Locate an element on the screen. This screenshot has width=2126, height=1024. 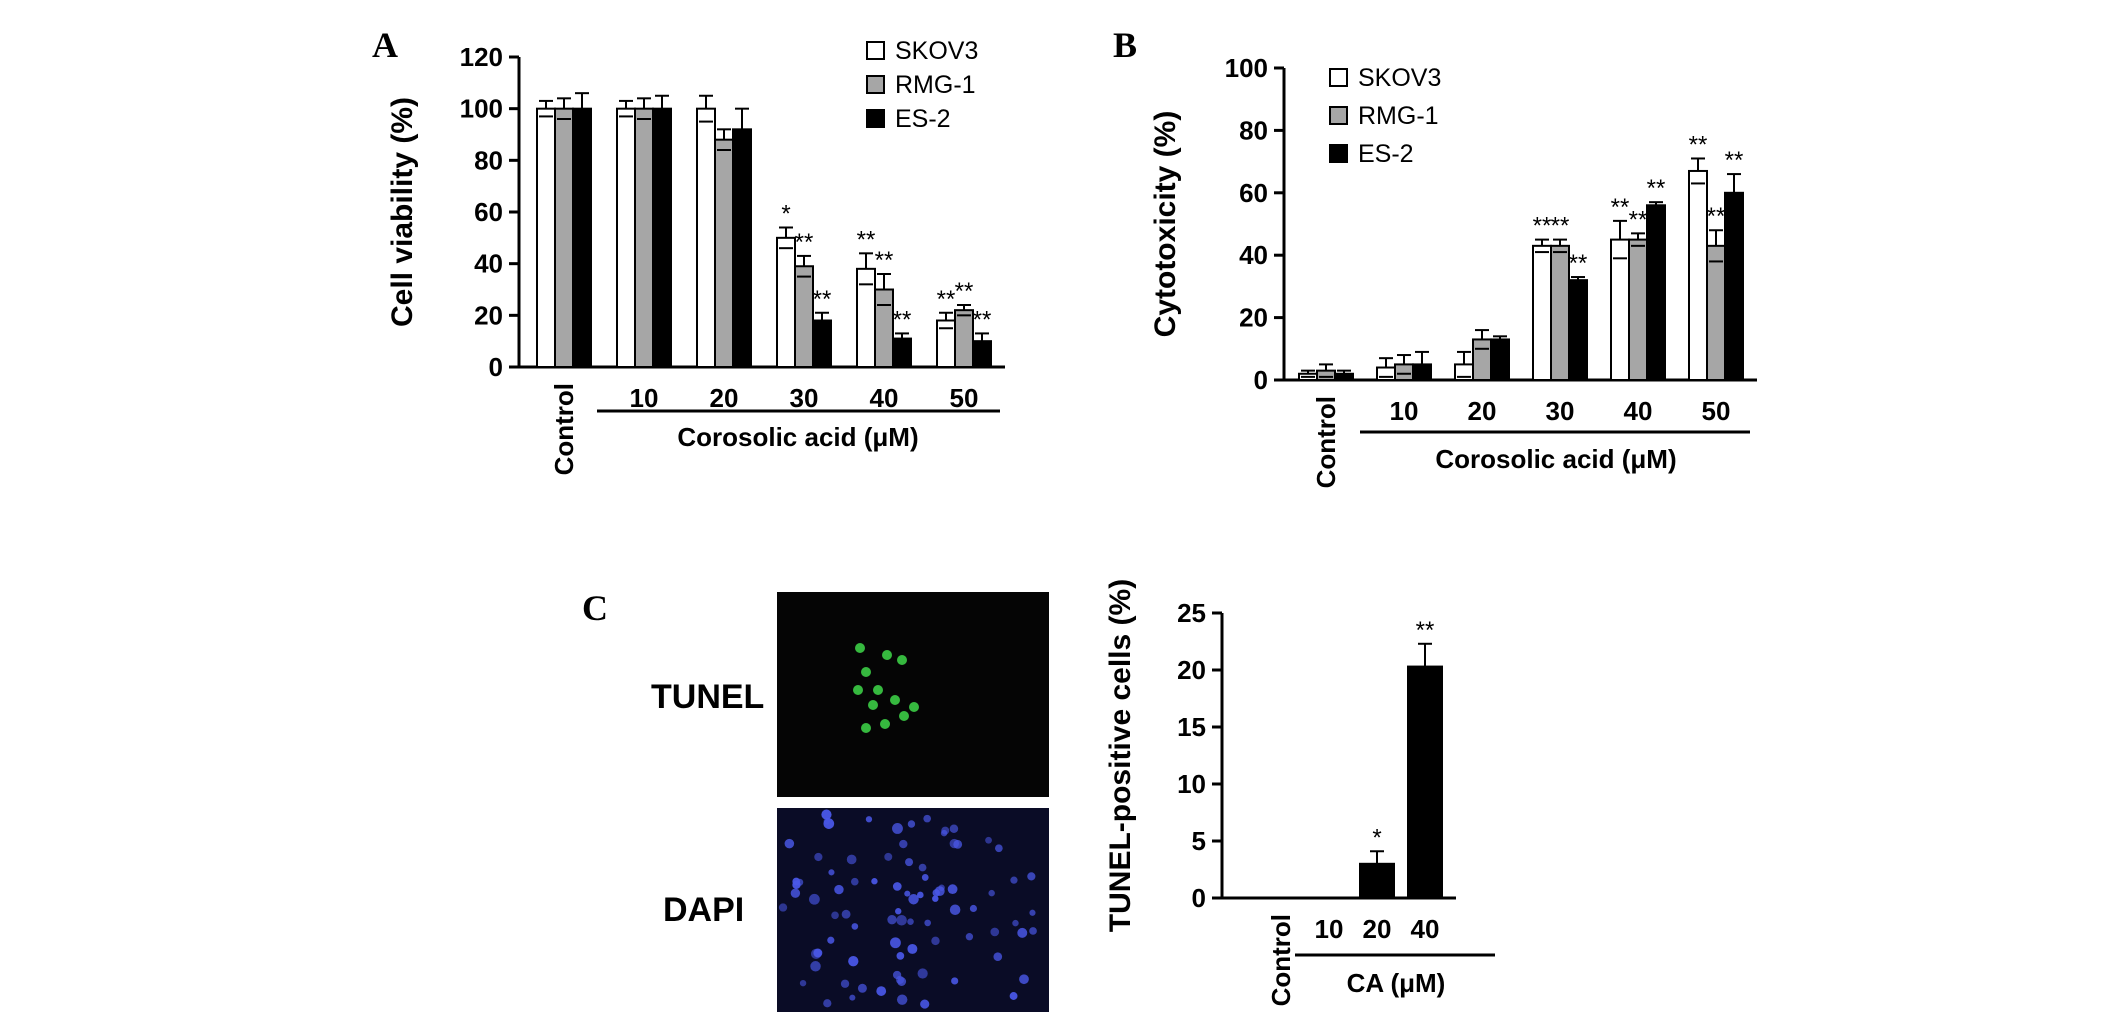
tunel-cells is located at coordinates (886, 688).